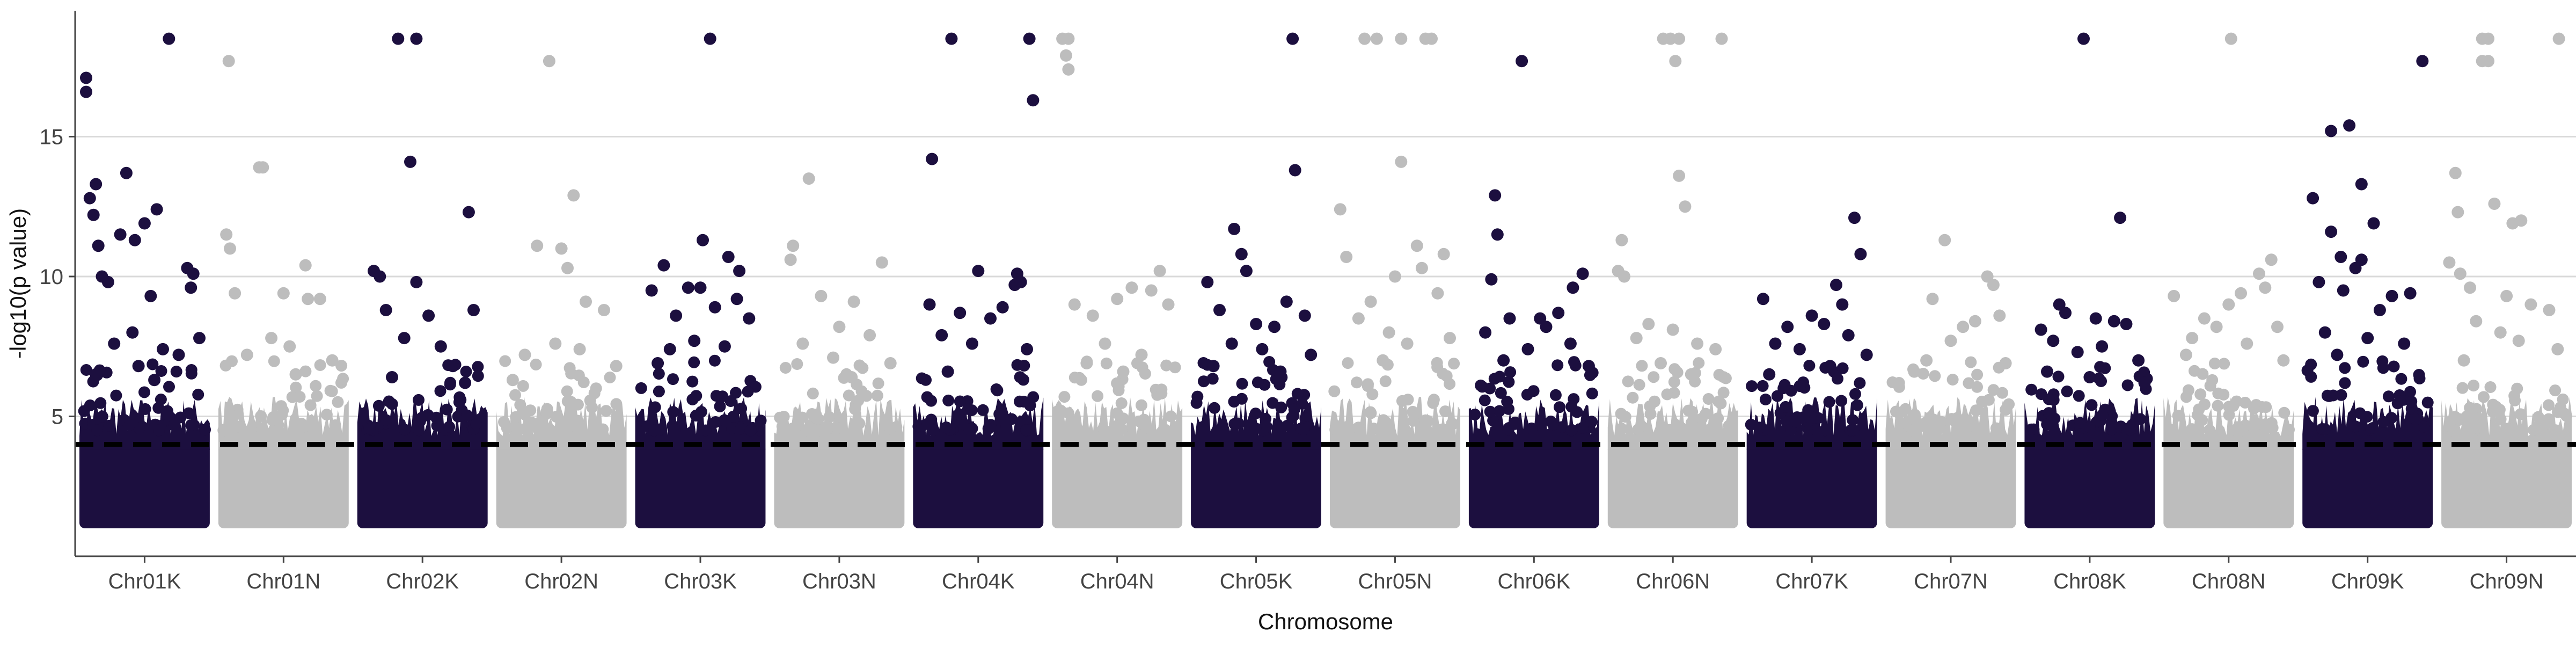  Describe the element at coordinates (561, 248) in the screenshot. I see `data-point-Chr02N` at that location.